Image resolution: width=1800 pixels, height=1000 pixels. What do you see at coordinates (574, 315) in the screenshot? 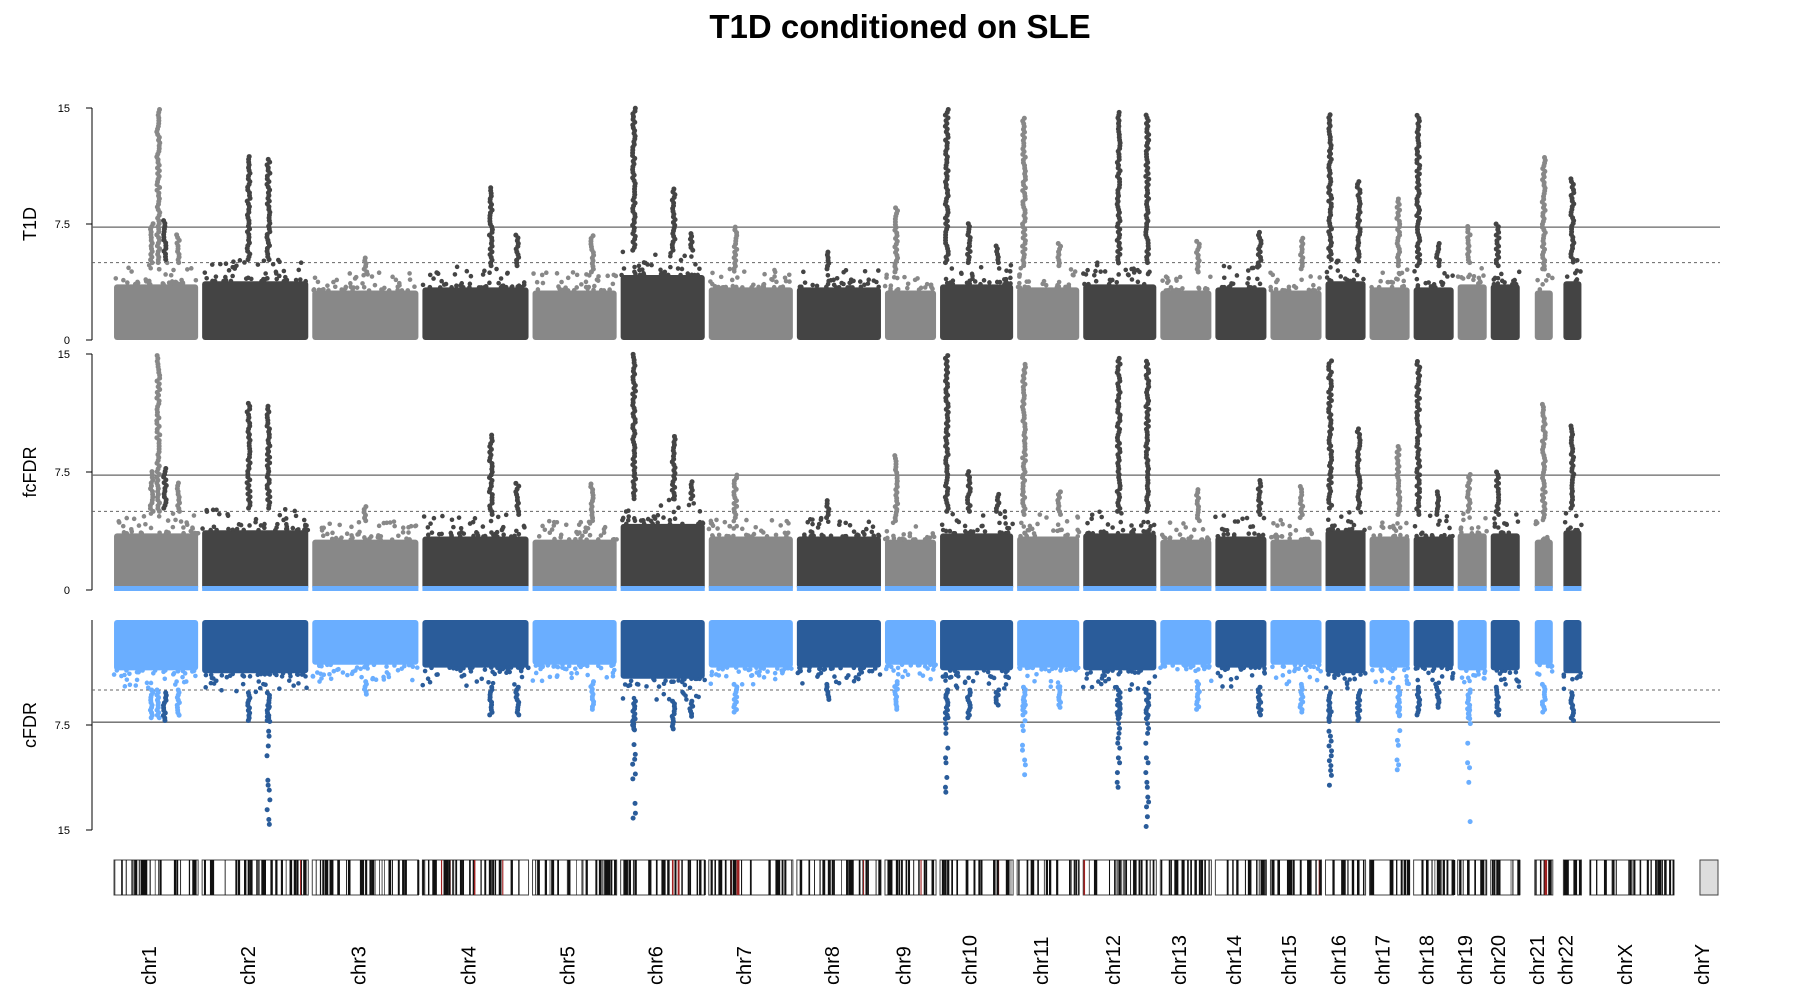
I see `point-block-chr5` at bounding box center [574, 315].